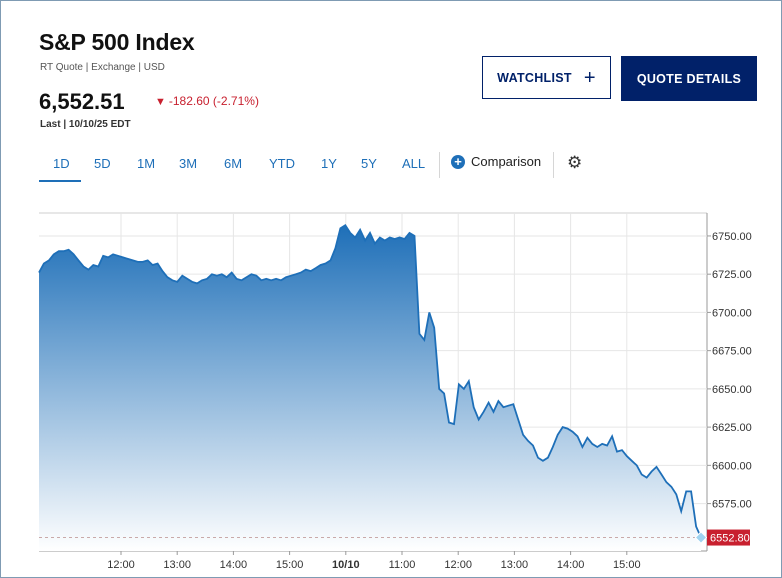 The image size is (782, 578). I want to click on price-change: ▼ -182.60 (-2.71%), so click(207, 101).